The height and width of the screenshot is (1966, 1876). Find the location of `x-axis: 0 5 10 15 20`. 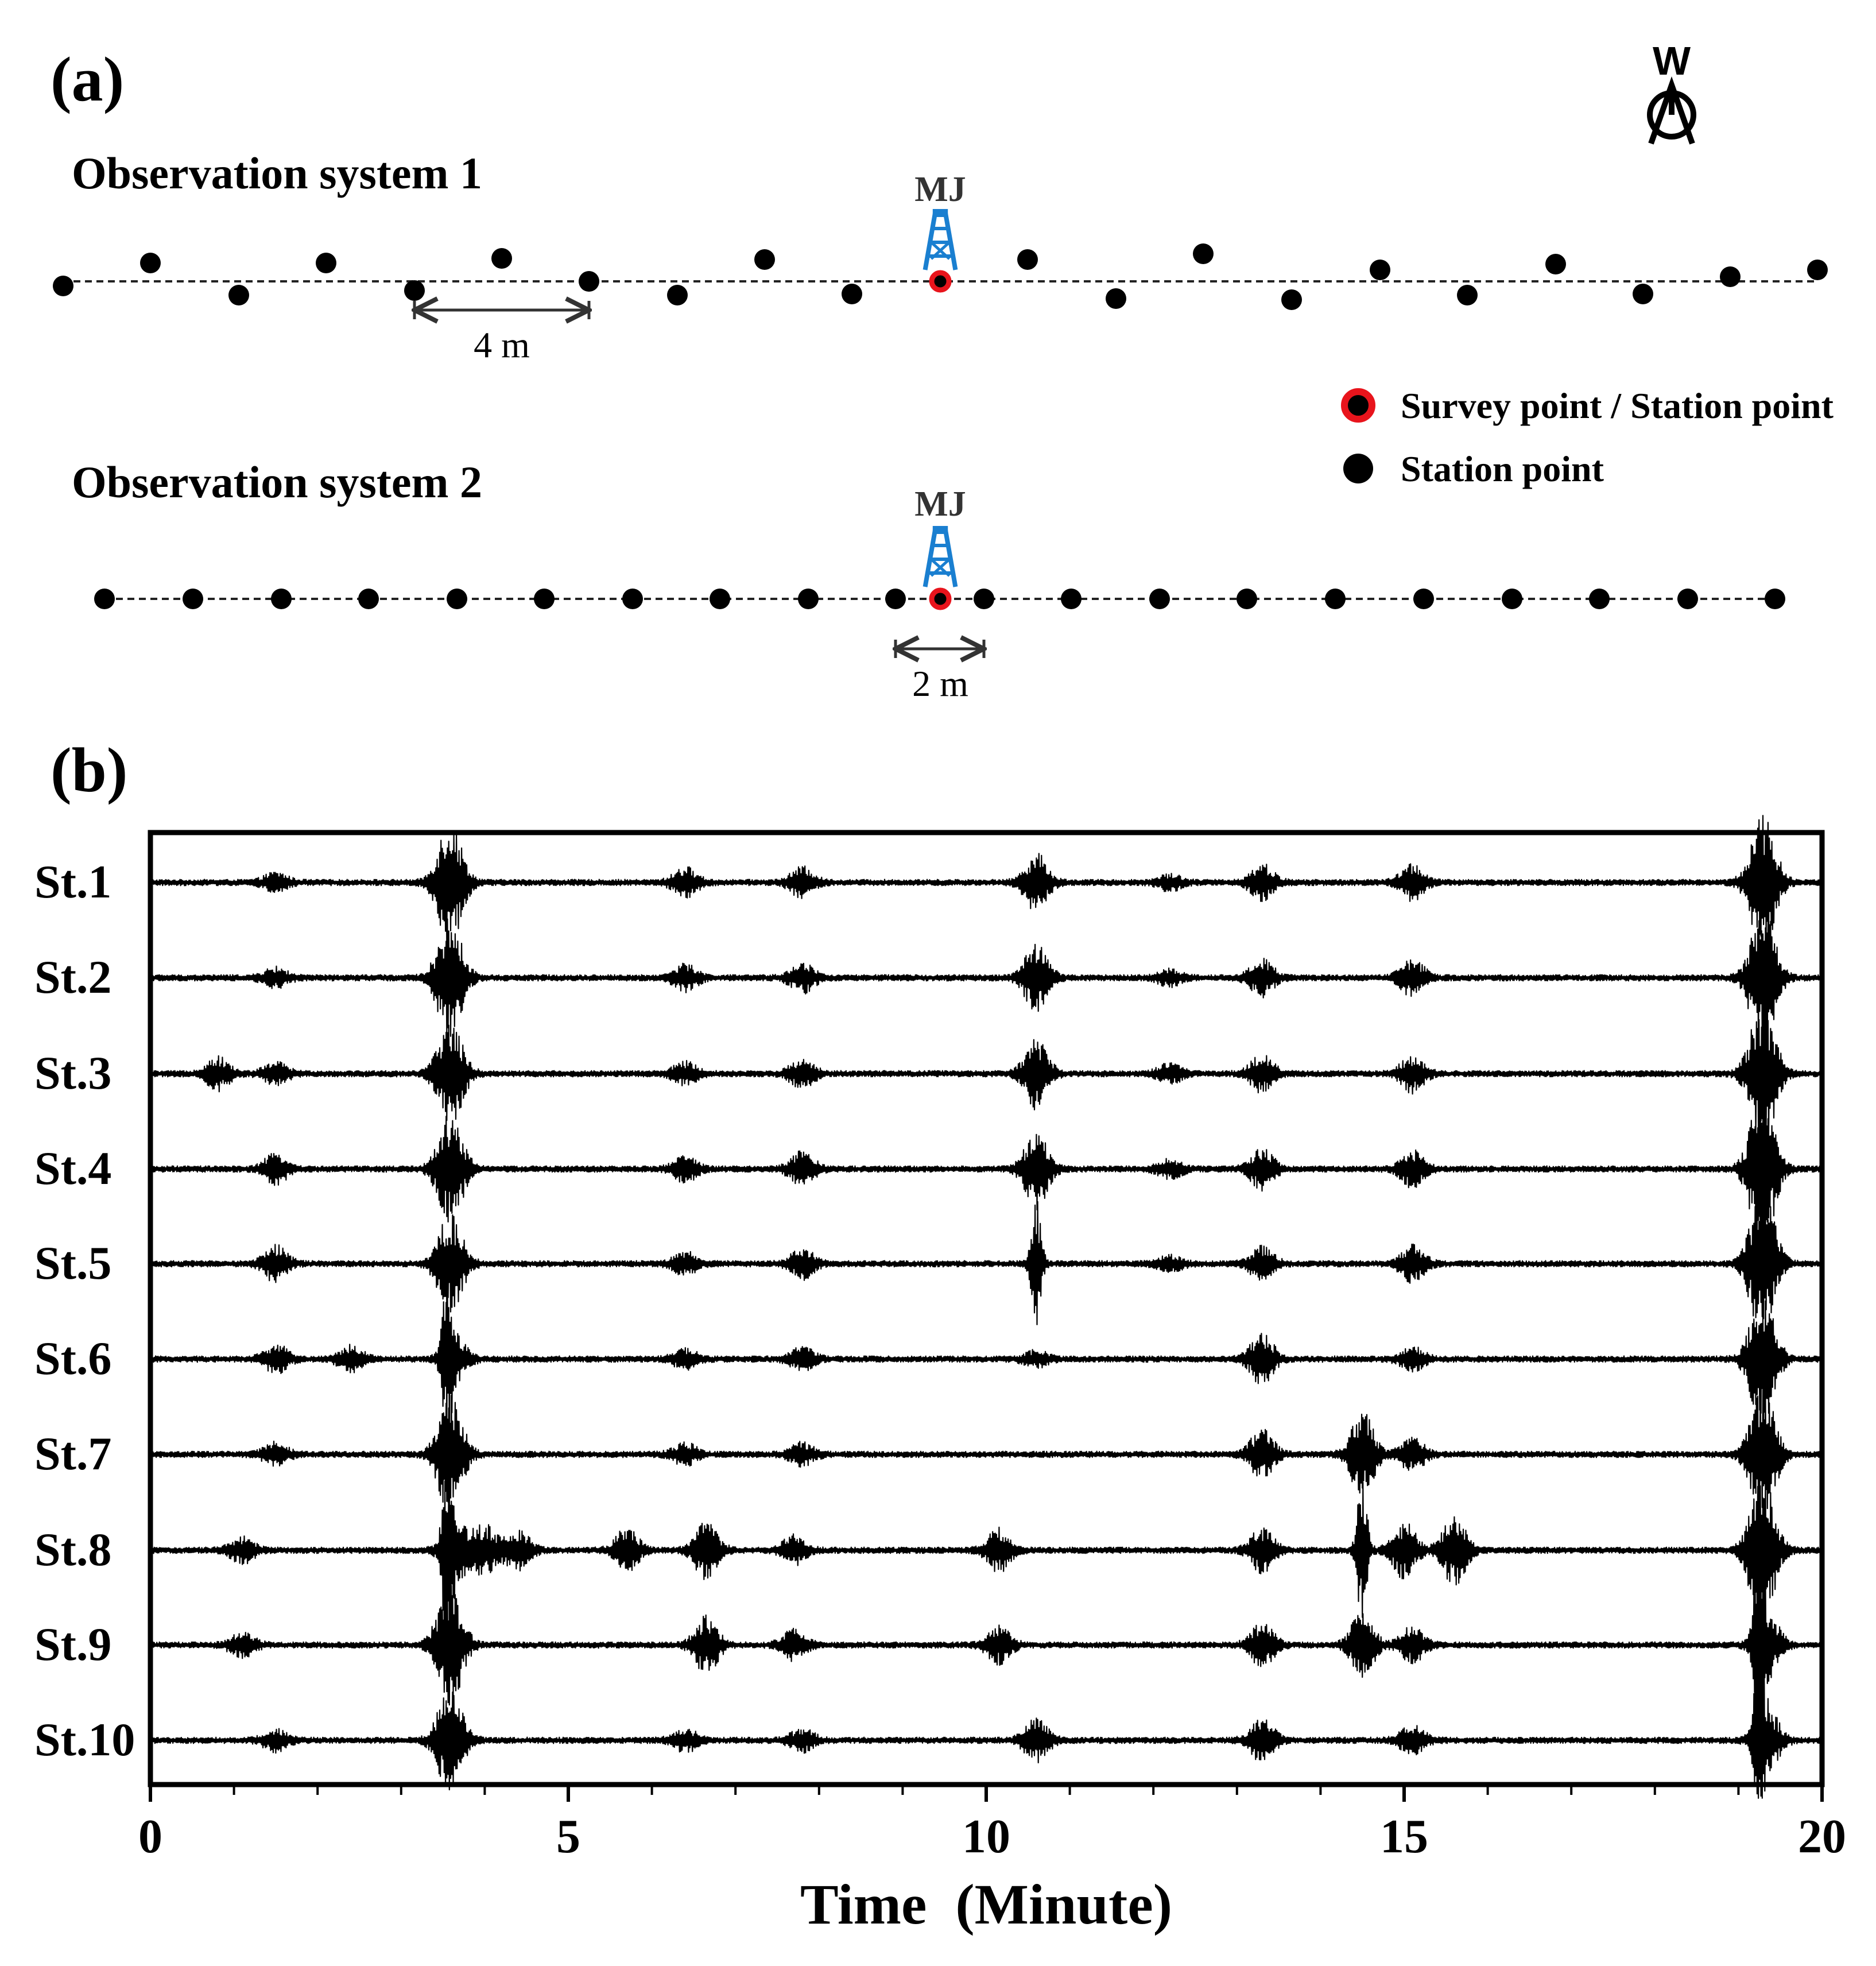

x-axis: 0 5 10 15 20 is located at coordinates (992, 1824).